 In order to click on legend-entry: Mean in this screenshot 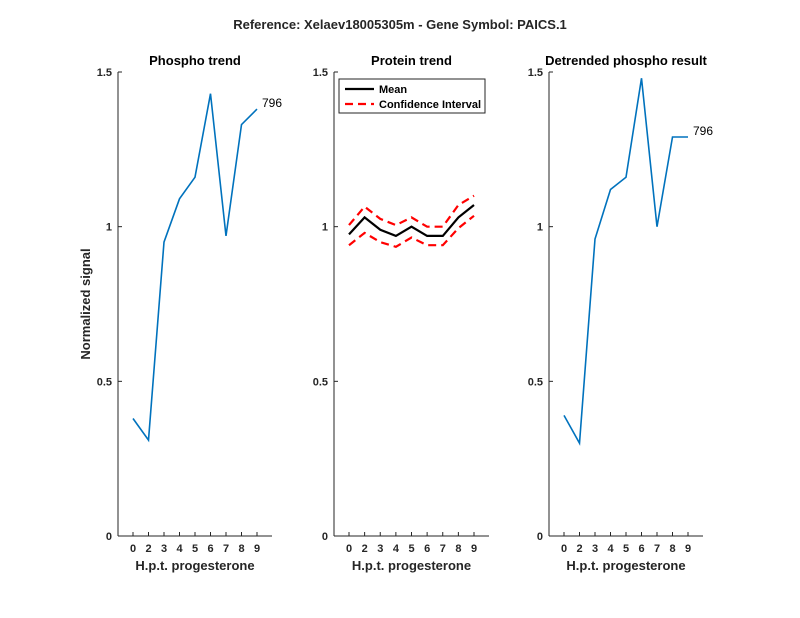, I will do `click(393, 90)`.